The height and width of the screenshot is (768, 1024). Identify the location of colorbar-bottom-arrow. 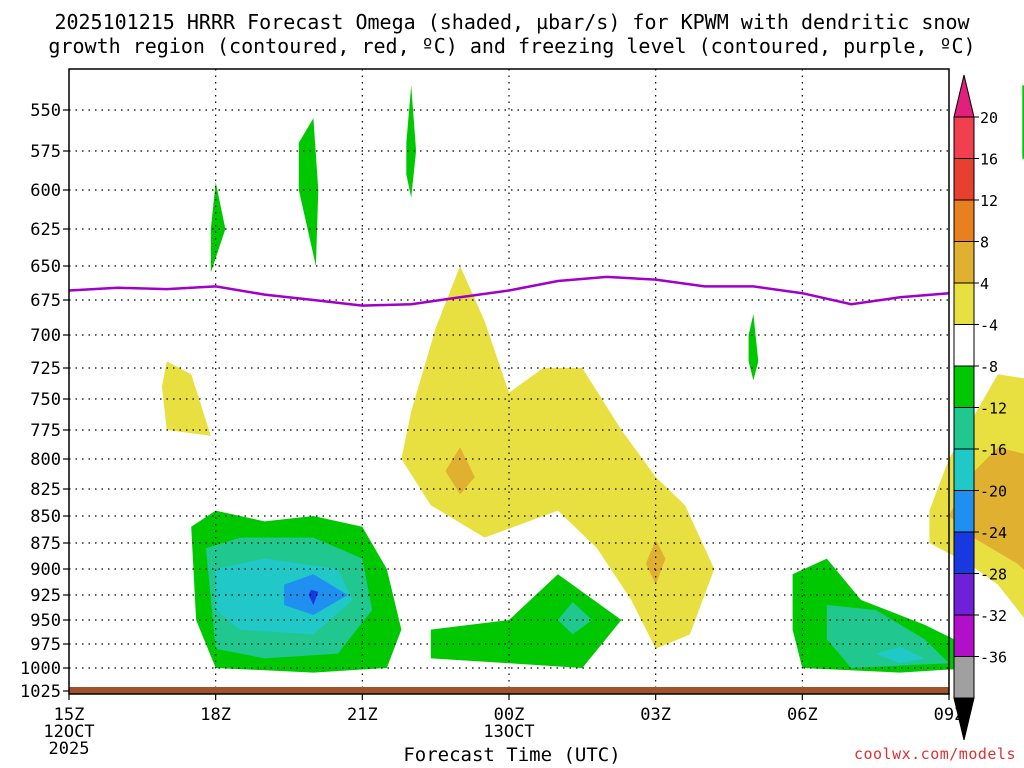
(964, 719).